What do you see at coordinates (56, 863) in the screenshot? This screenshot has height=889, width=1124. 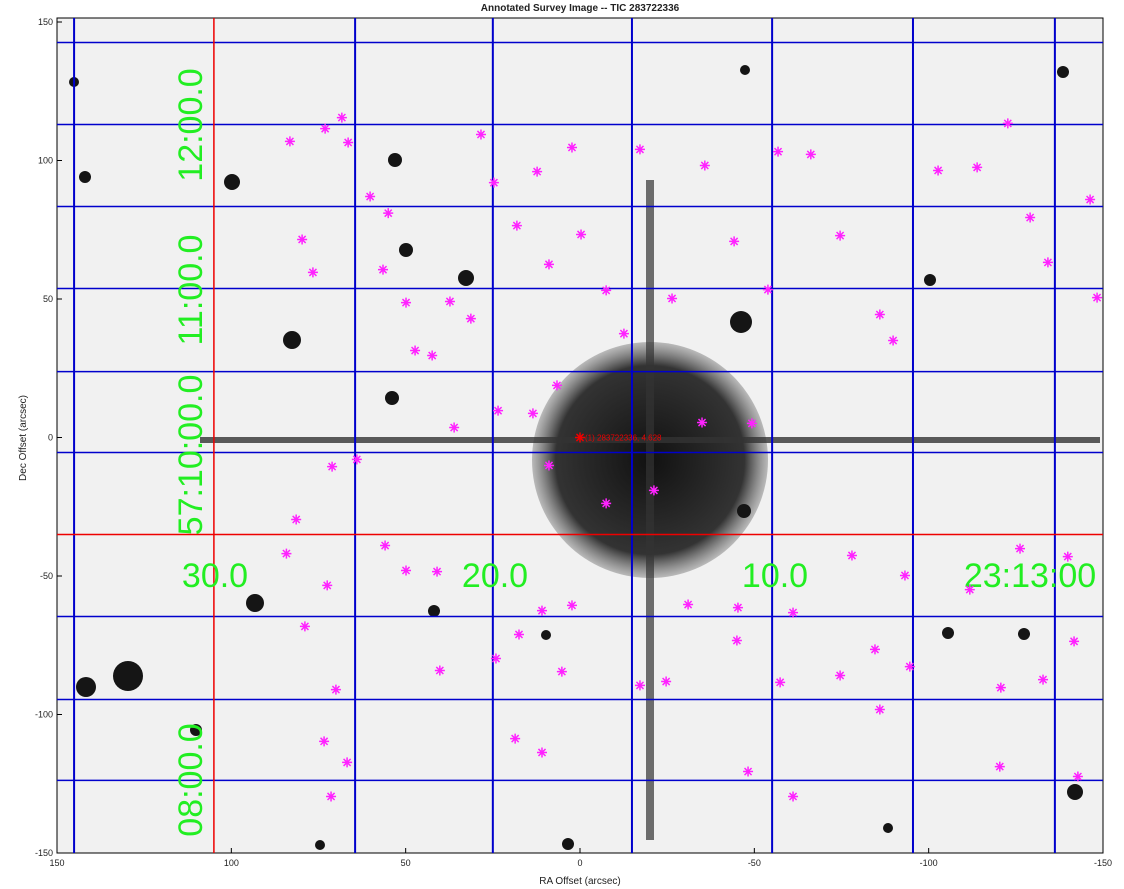 I see `x-tick-label: 150` at bounding box center [56, 863].